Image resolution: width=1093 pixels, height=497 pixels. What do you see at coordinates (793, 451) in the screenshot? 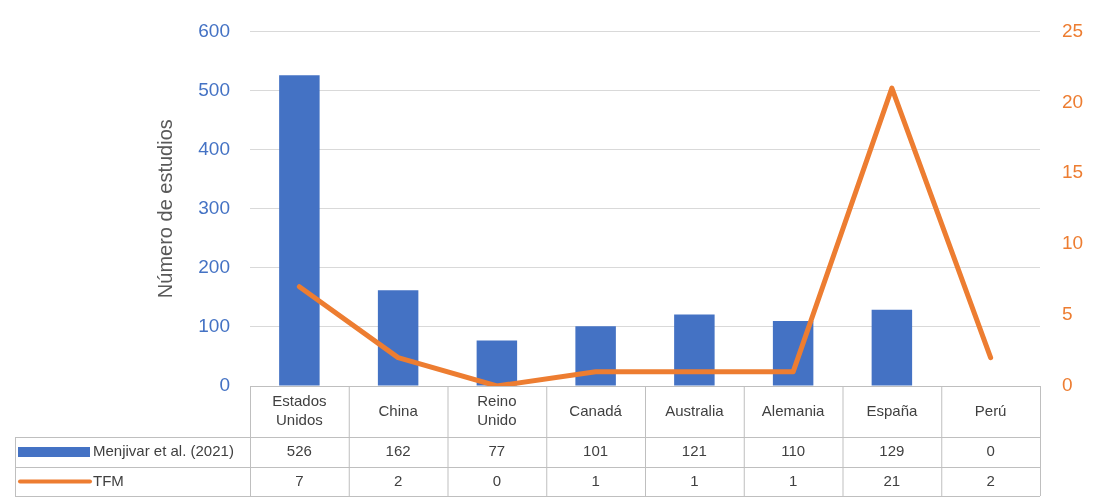
I see `data-label: 110` at bounding box center [793, 451].